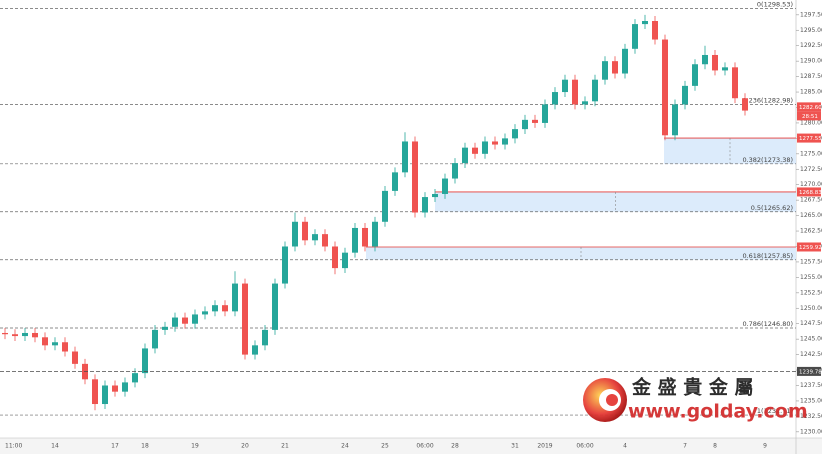  What do you see at coordinates (411, 446) in the screenshot?
I see `x-axis-band` at bounding box center [411, 446].